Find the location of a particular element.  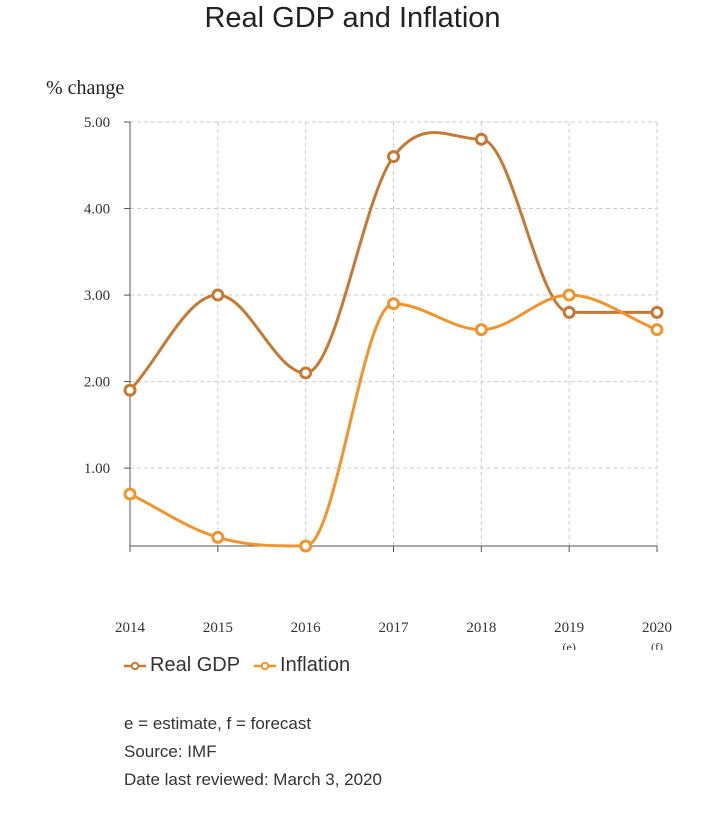

legend-item-inflation: Inflation is located at coordinates (302, 665).